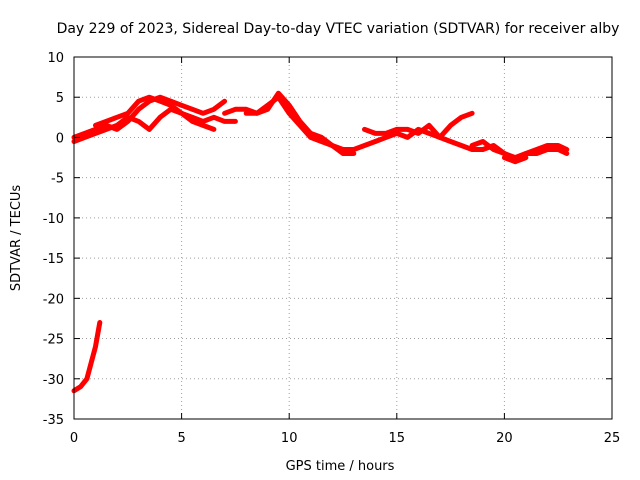 This screenshot has width=640, height=480. Describe the element at coordinates (181, 438) in the screenshot. I see `x-tick-label: 5` at that location.